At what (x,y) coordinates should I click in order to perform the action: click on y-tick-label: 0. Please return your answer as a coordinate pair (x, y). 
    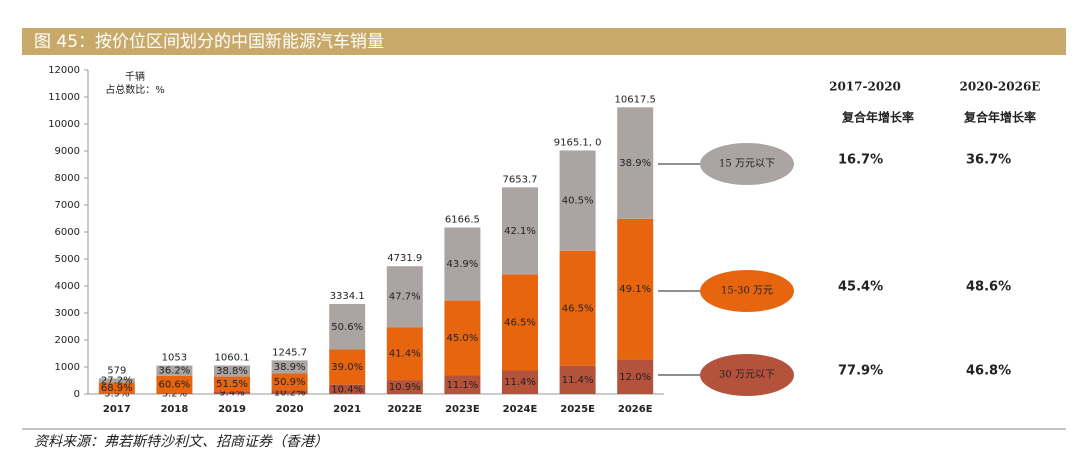
    Looking at the image, I should click on (77, 394).